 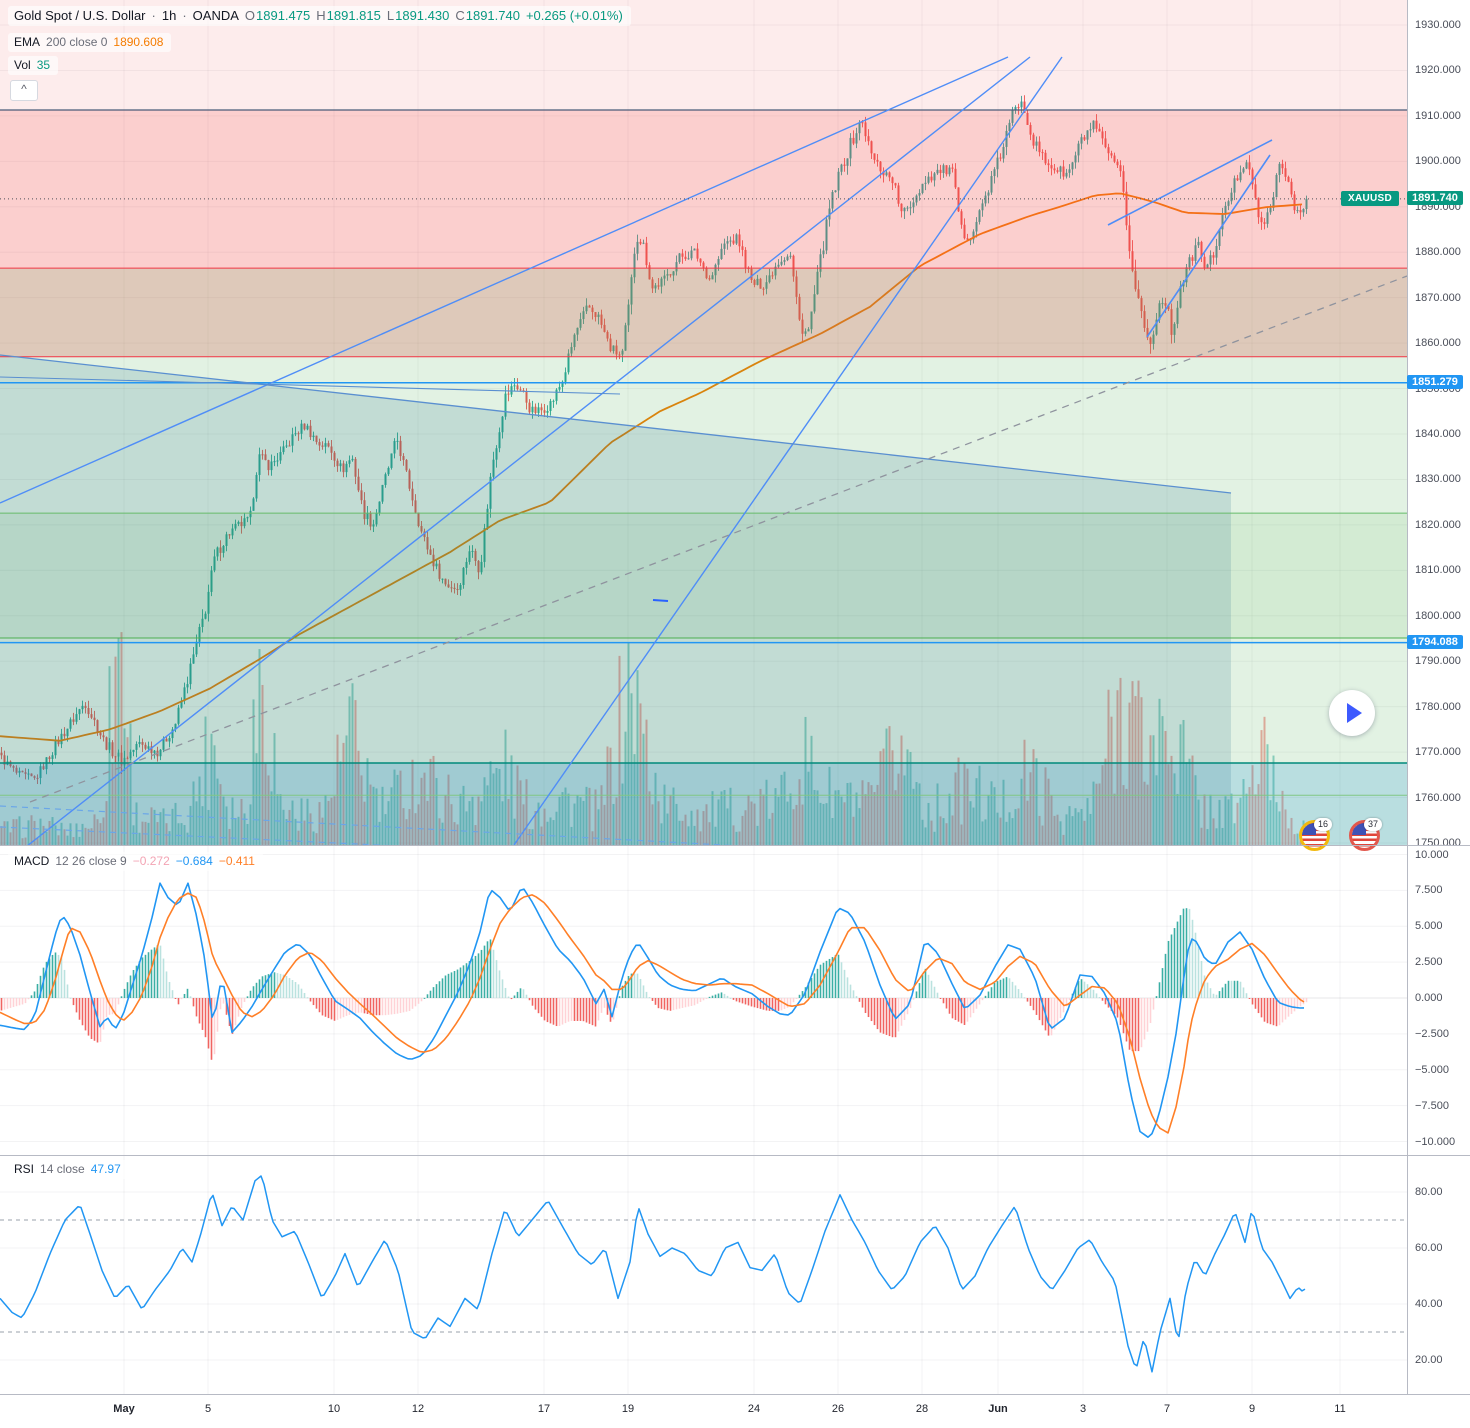 I want to click on ohlc-c: 1891.740, so click(x=492, y=15).